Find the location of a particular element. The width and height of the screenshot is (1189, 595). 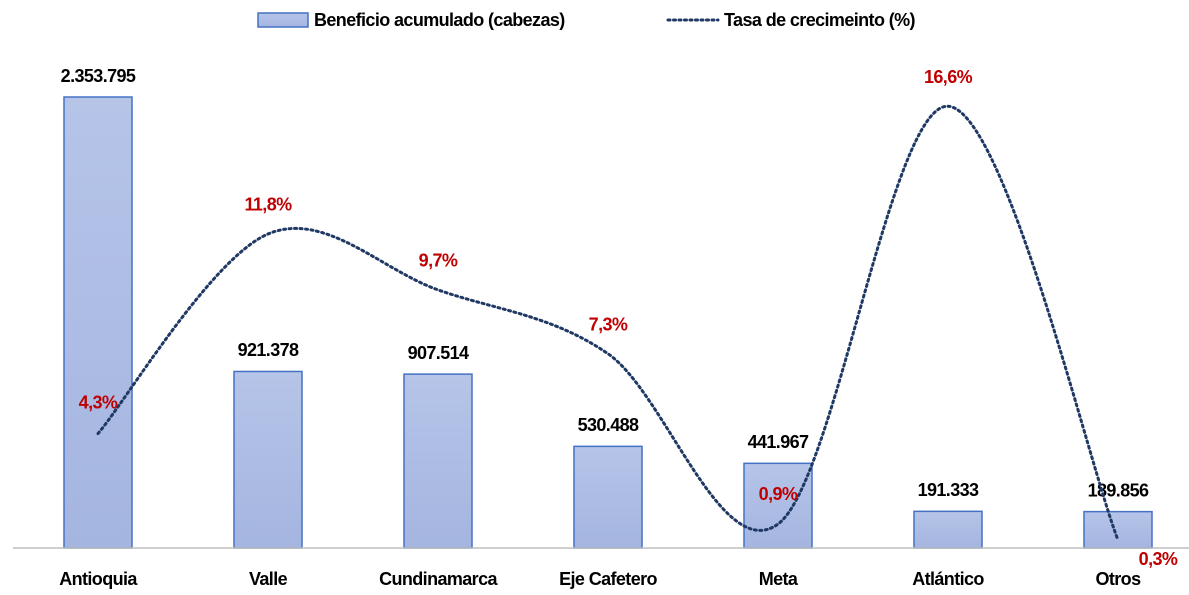

x-tick-label: Cundinamarca is located at coordinates (438, 579).